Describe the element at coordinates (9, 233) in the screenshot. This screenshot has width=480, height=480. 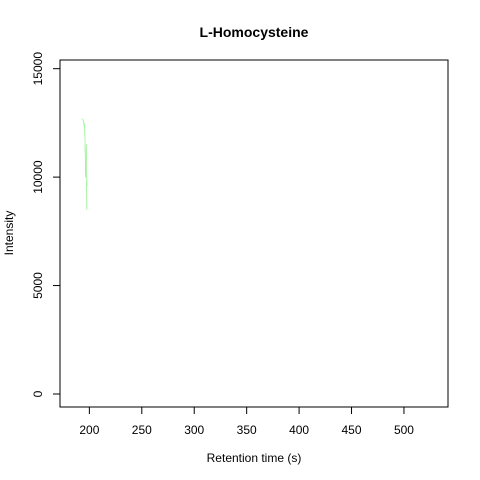
I see `y-axis-label: Intensity` at that location.